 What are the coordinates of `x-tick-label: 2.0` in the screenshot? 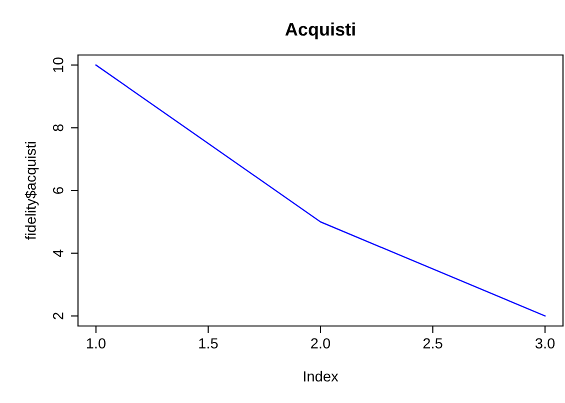 It's located at (320, 343).